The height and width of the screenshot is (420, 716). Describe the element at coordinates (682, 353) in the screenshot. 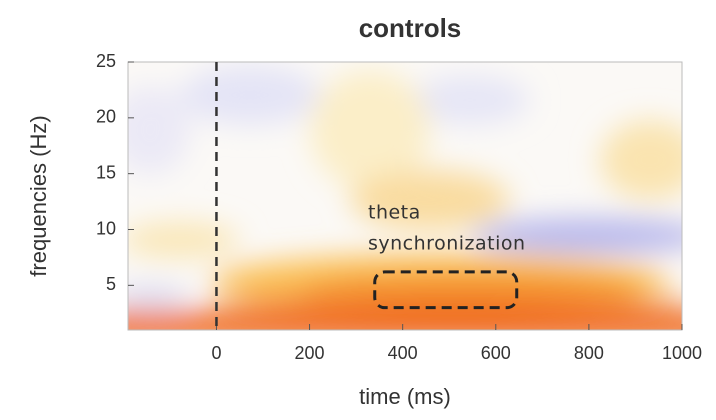

I see `x-tick-label: 1000` at that location.